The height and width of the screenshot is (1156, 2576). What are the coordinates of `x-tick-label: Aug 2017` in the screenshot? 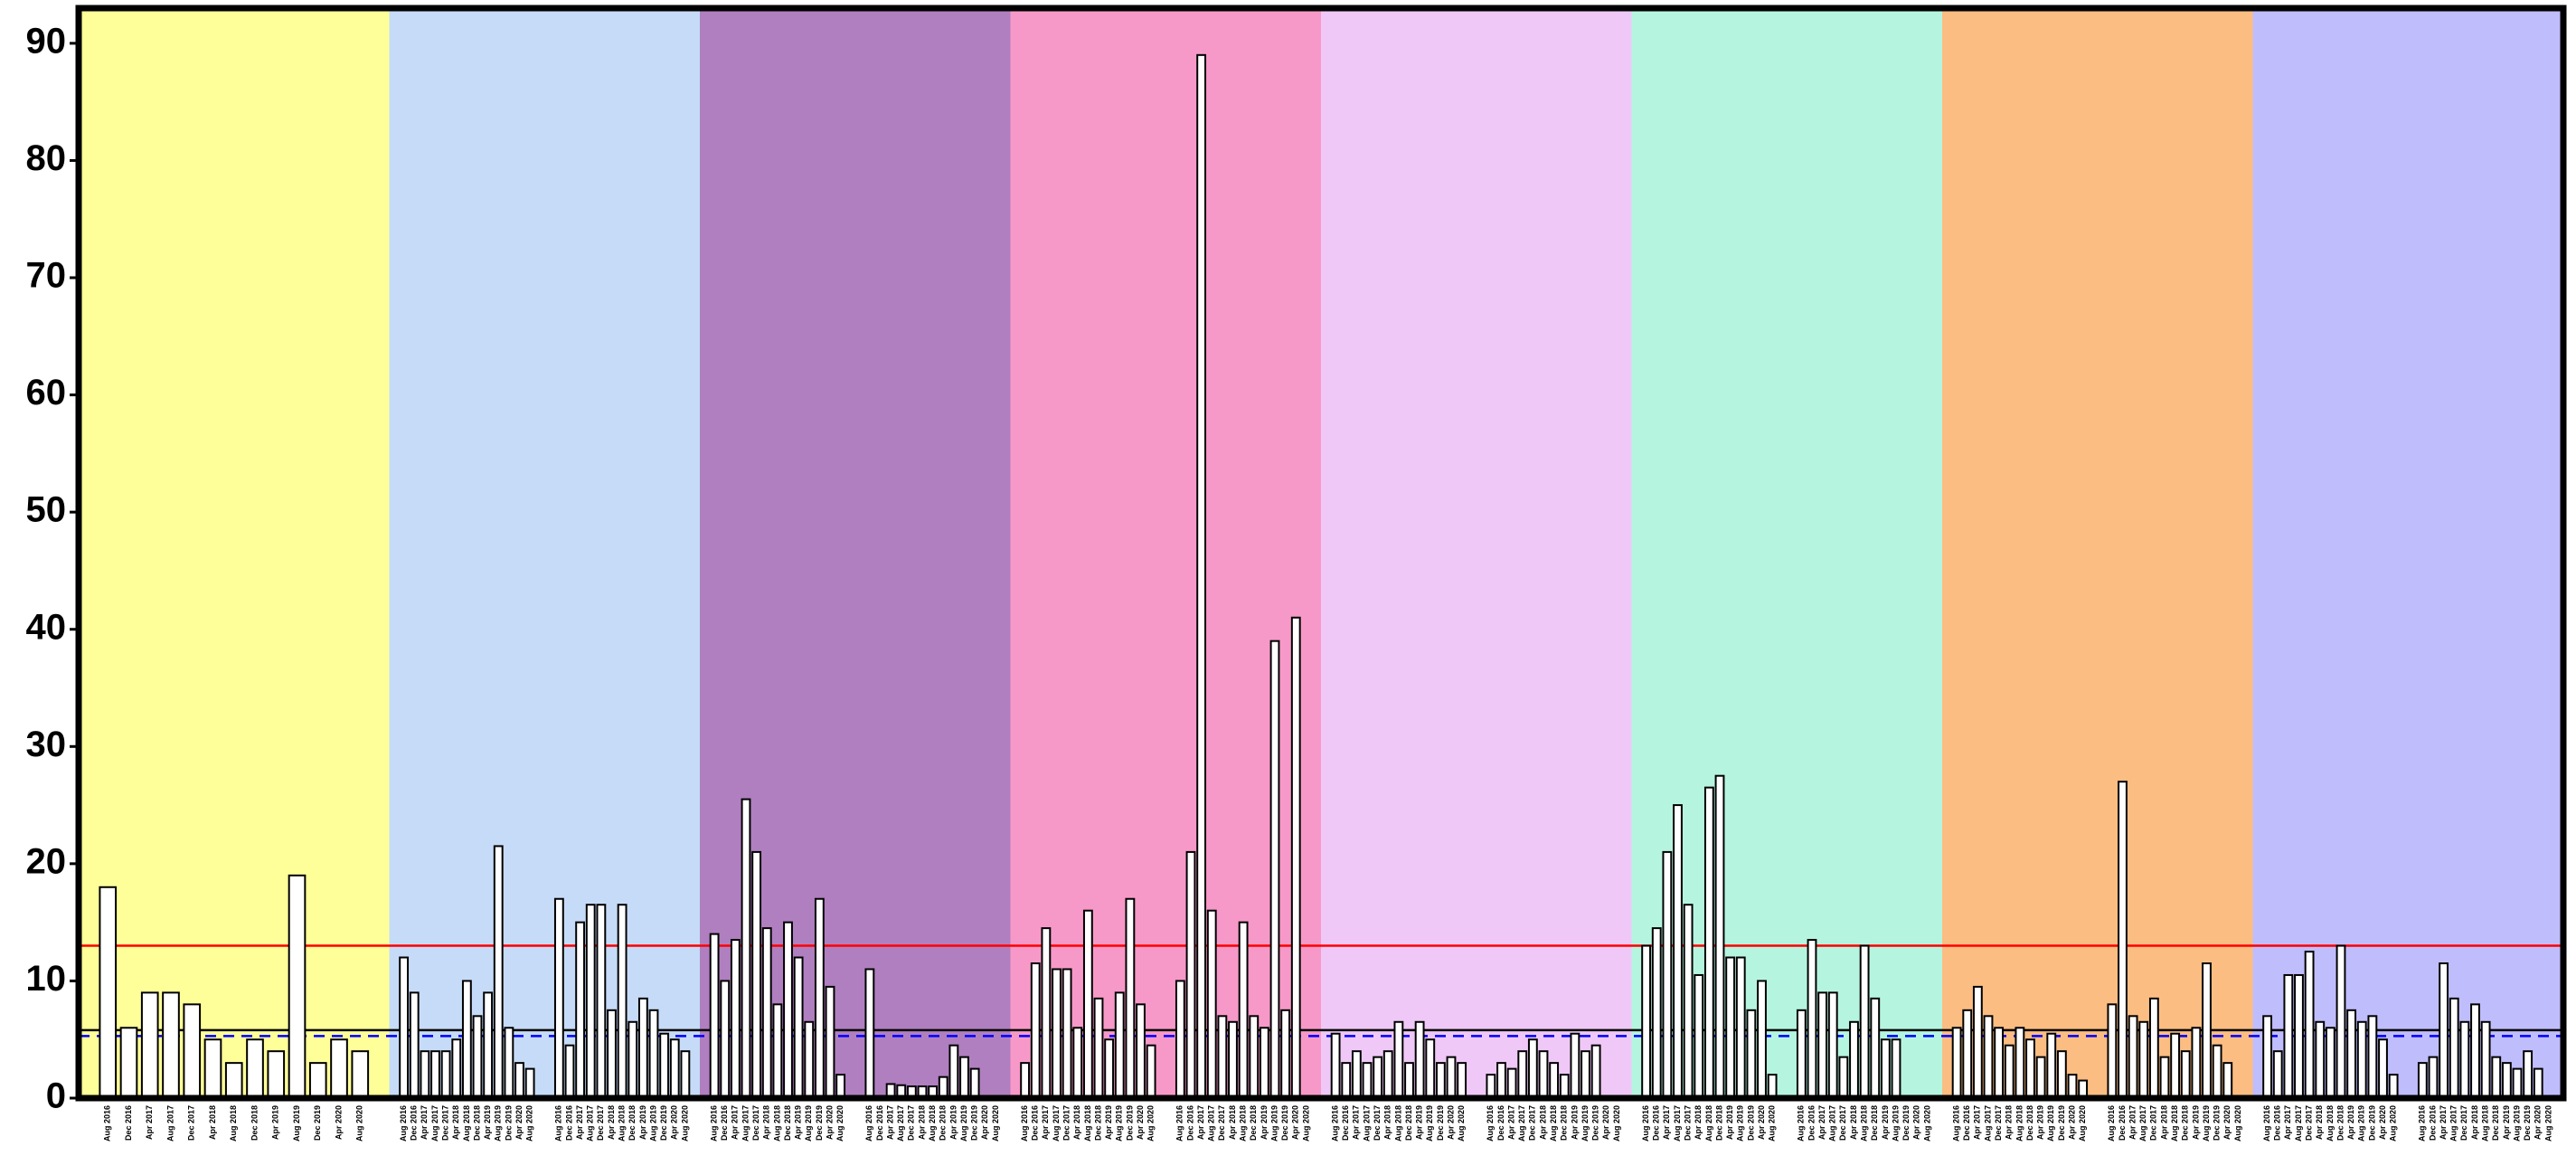 It's located at (1366, 1123).